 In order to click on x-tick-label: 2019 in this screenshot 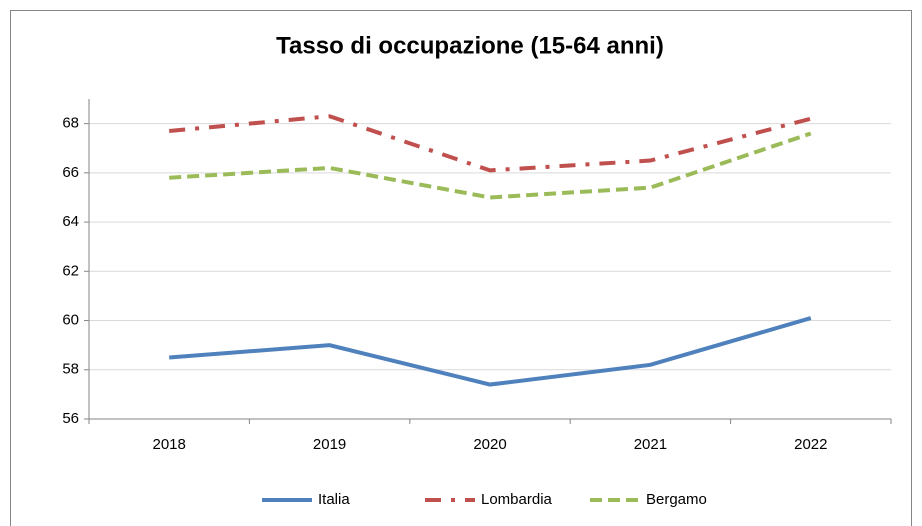, I will do `click(329, 444)`.